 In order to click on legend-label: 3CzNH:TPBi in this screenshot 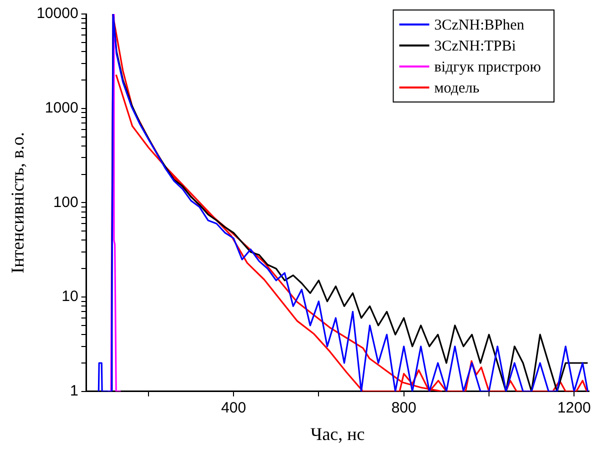, I will do `click(475, 46)`.